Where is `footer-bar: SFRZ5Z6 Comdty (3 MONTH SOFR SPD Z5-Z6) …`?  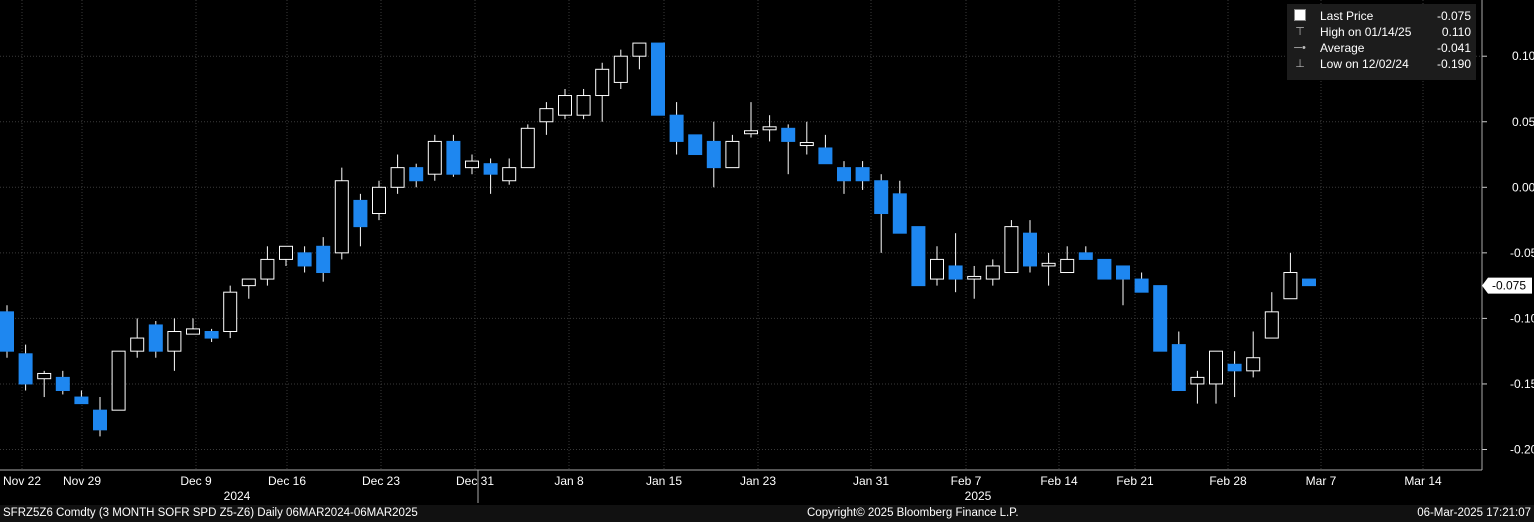
footer-bar: SFRZ5Z6 Comdty (3 MONTH SOFR SPD Z5-Z6) … is located at coordinates (767, 513).